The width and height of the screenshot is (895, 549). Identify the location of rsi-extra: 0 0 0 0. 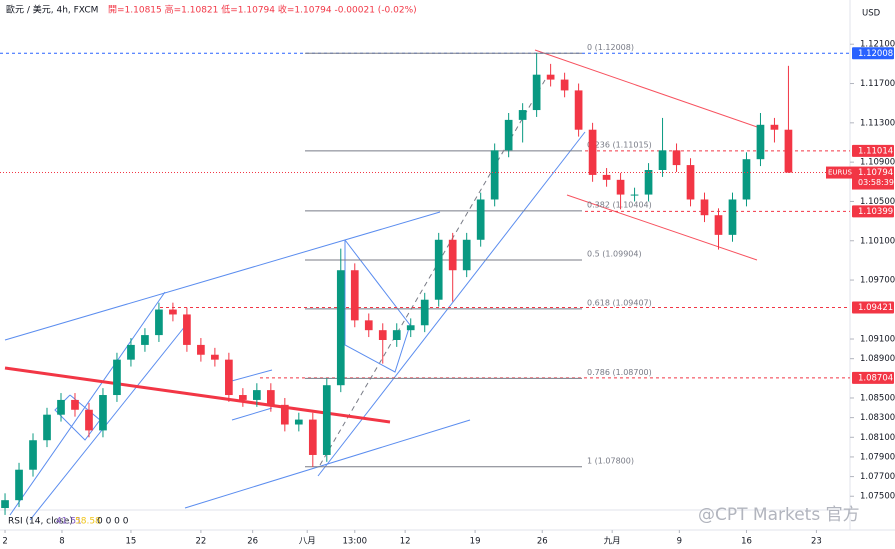
(113, 522).